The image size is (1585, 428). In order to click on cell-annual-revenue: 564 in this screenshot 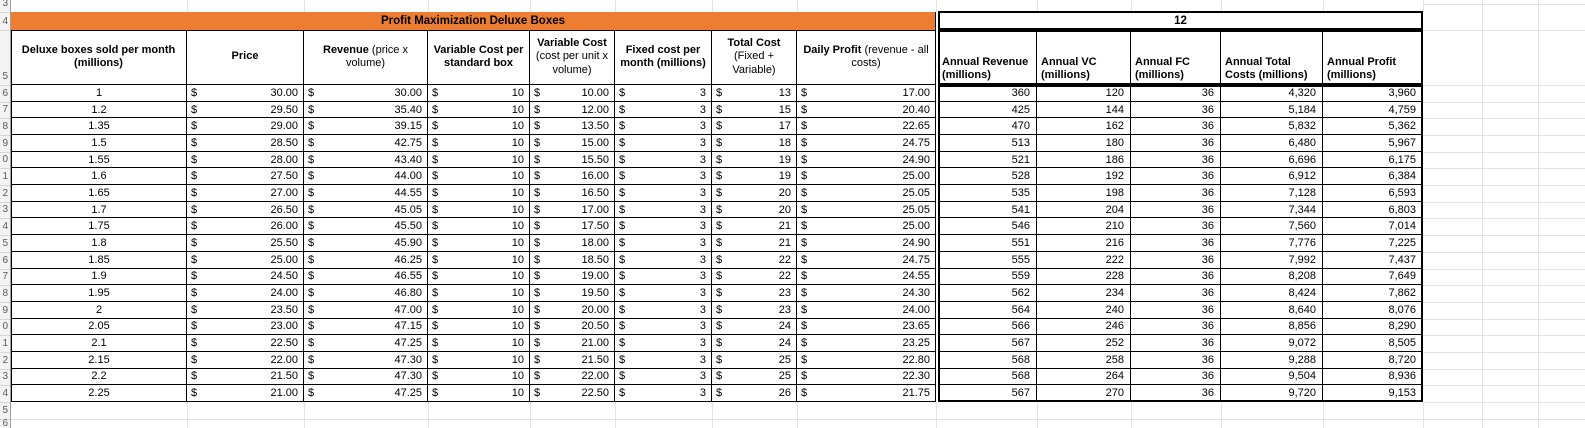, I will do `click(987, 310)`.